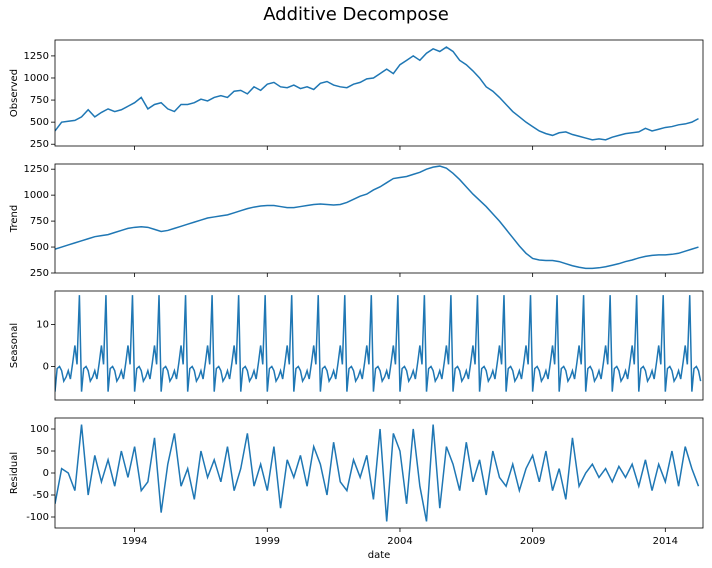  I want to click on y-axis-label: Observed, so click(14, 93).